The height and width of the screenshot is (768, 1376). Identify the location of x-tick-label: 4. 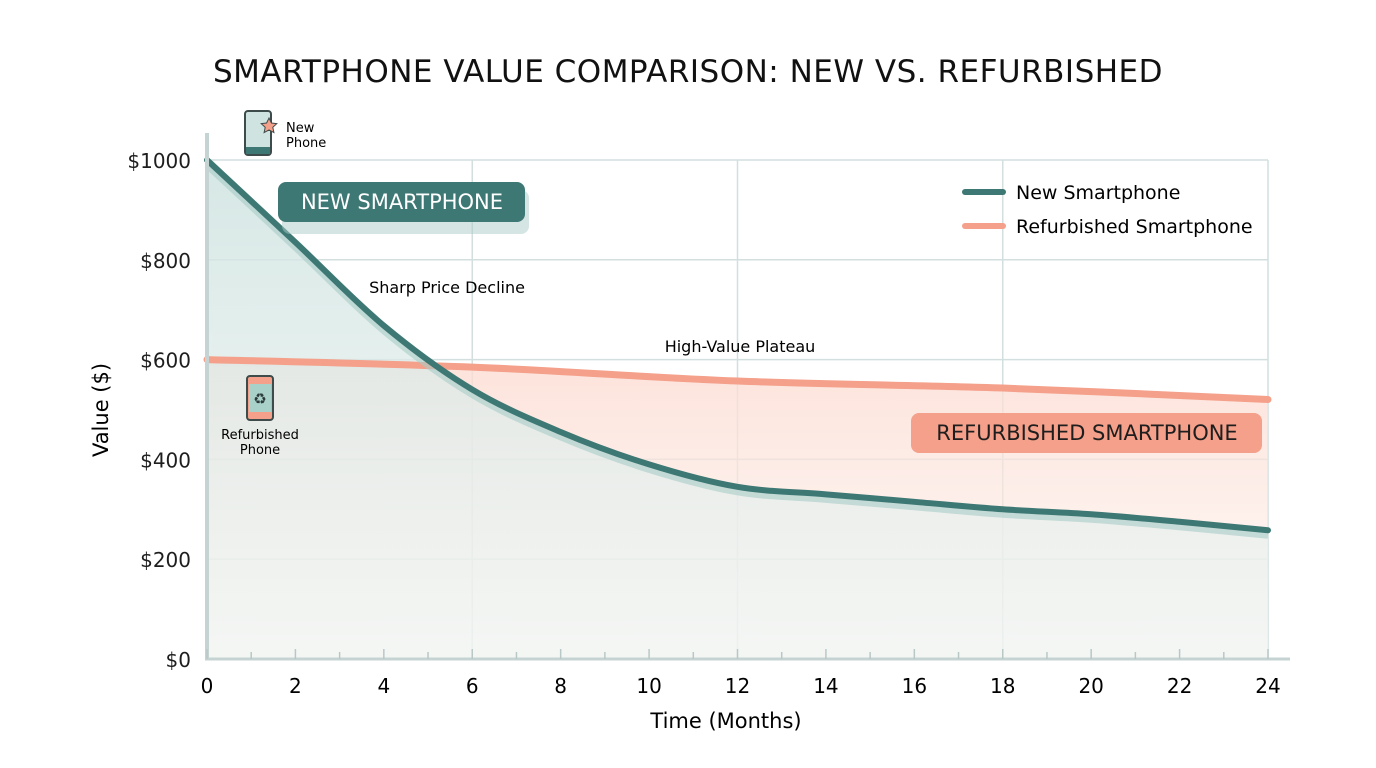
(383, 686).